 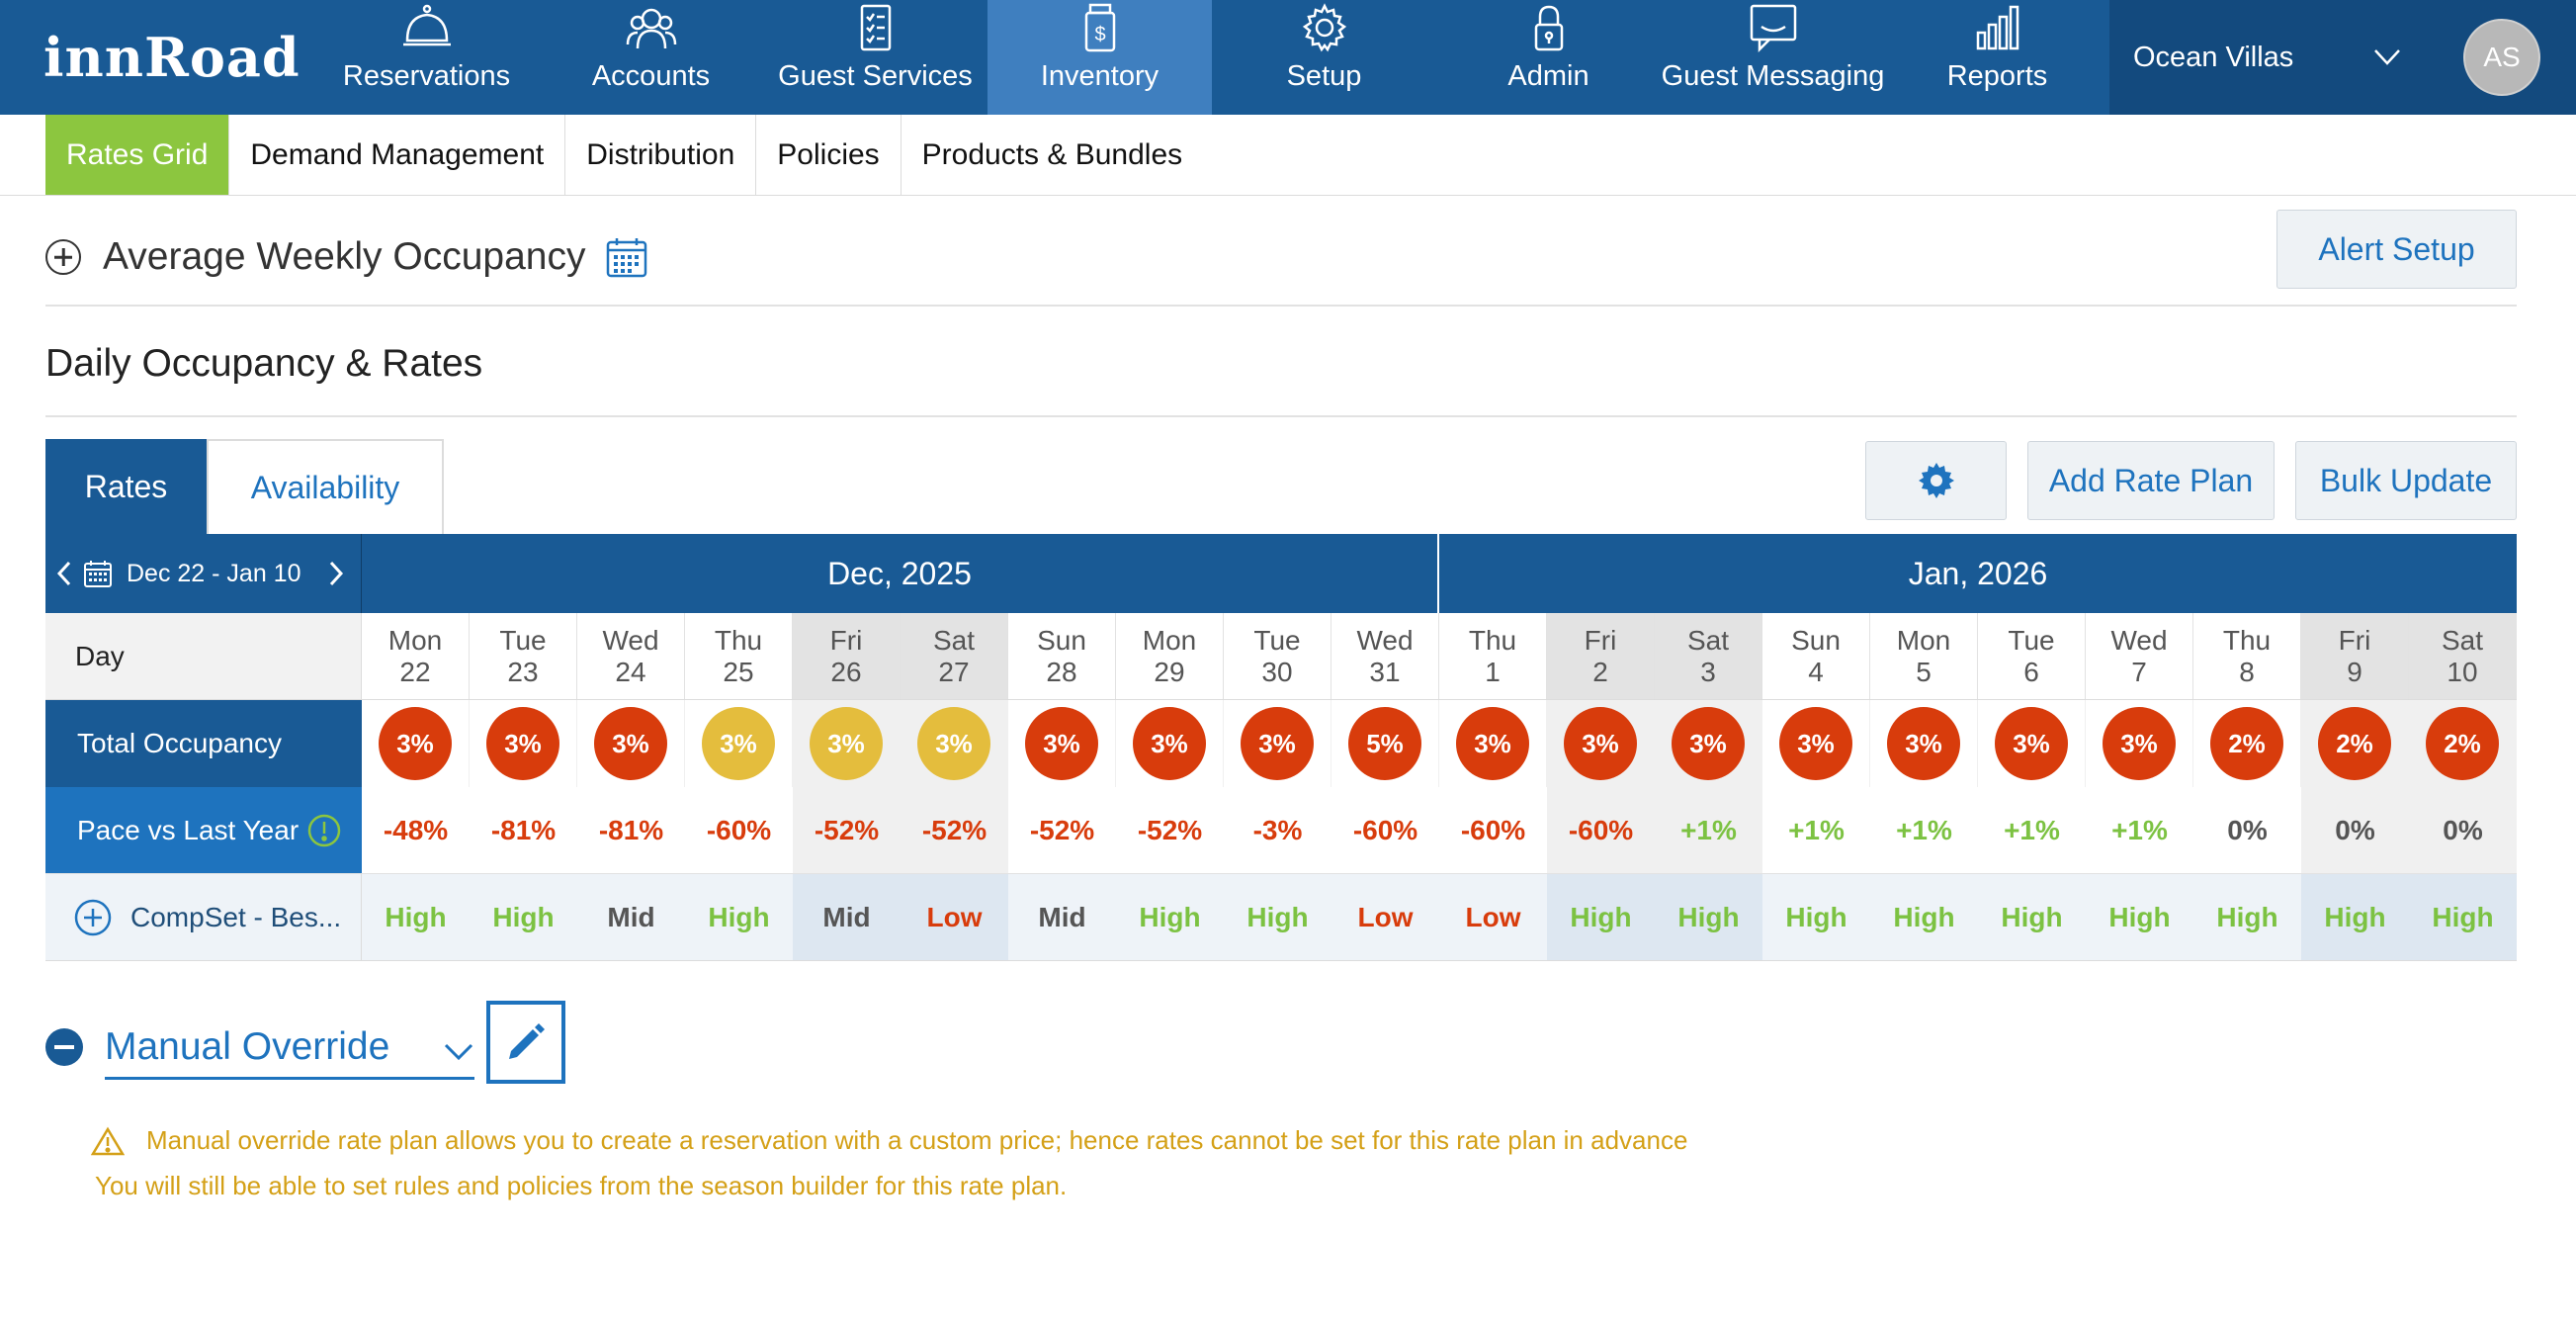 I want to click on occupancy-cell: 5%, so click(x=1385, y=743).